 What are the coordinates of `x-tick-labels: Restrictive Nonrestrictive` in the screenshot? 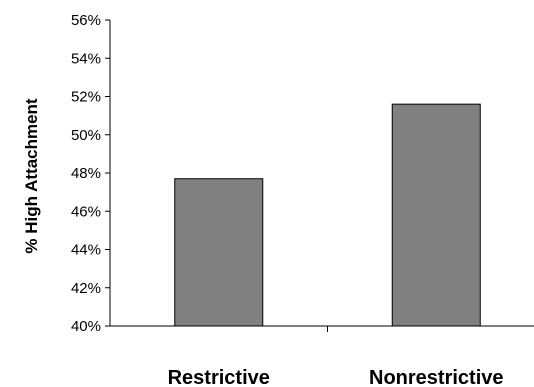 It's located at (336, 356).